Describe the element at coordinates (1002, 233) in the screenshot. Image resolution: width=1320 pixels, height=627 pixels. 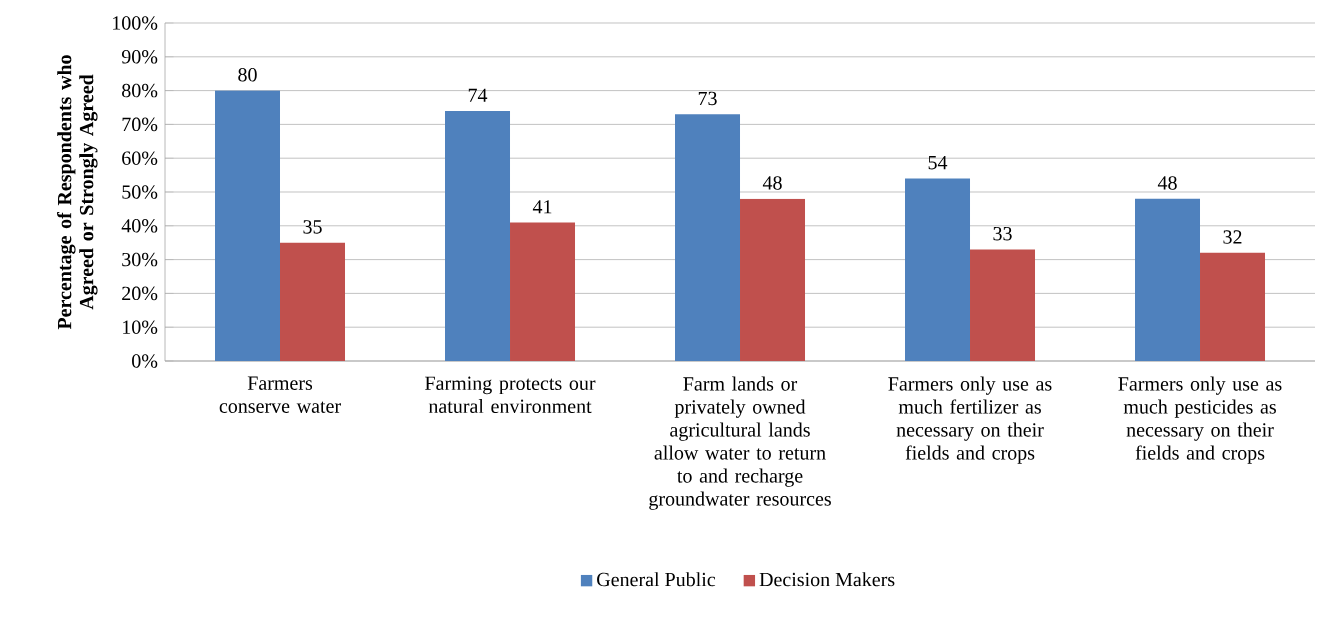
I see `data-label: 33` at that location.